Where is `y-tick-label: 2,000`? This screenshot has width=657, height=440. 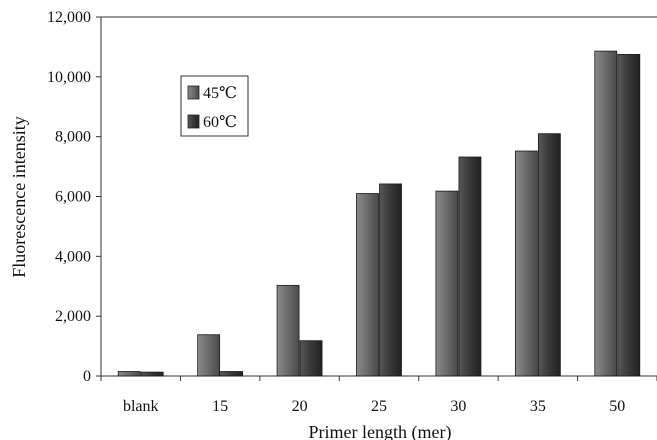 y-tick-label: 2,000 is located at coordinates (73, 316).